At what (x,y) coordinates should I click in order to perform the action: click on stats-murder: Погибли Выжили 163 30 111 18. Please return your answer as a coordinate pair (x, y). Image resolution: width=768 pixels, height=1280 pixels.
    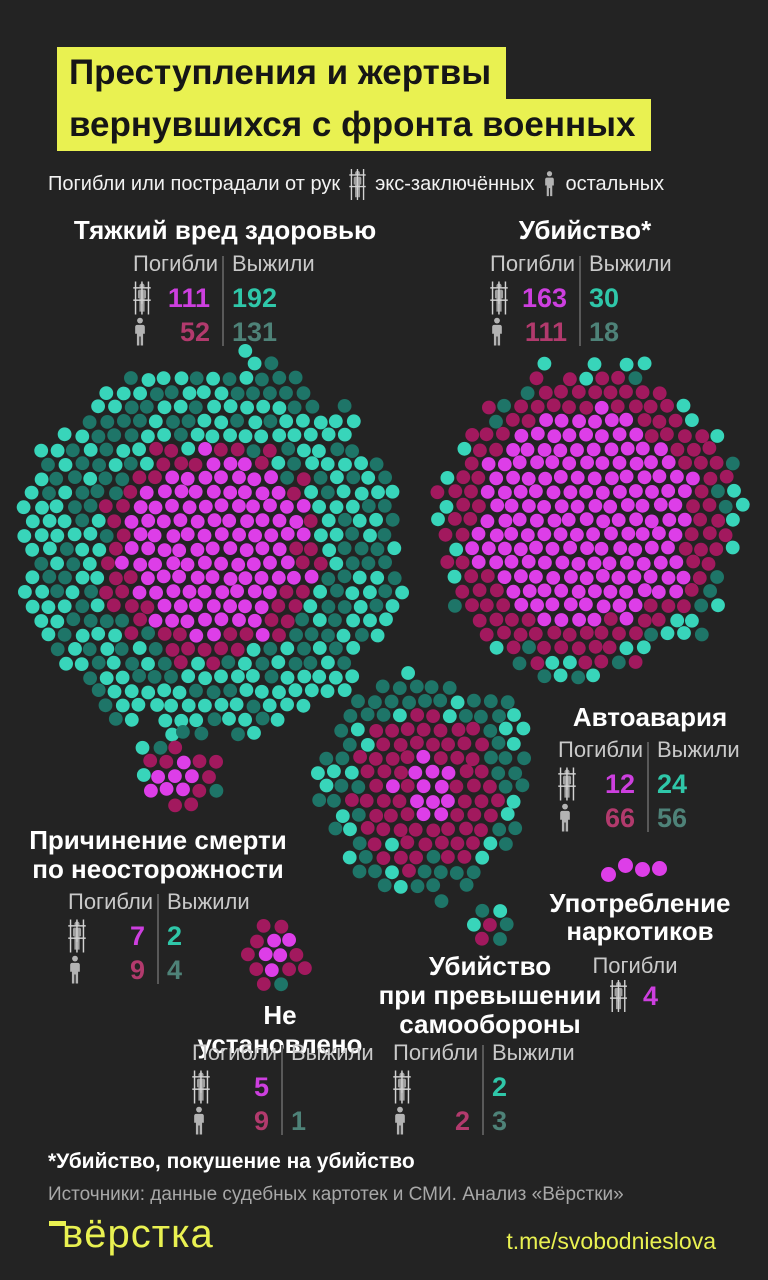
    Looking at the image, I should click on (590, 301).